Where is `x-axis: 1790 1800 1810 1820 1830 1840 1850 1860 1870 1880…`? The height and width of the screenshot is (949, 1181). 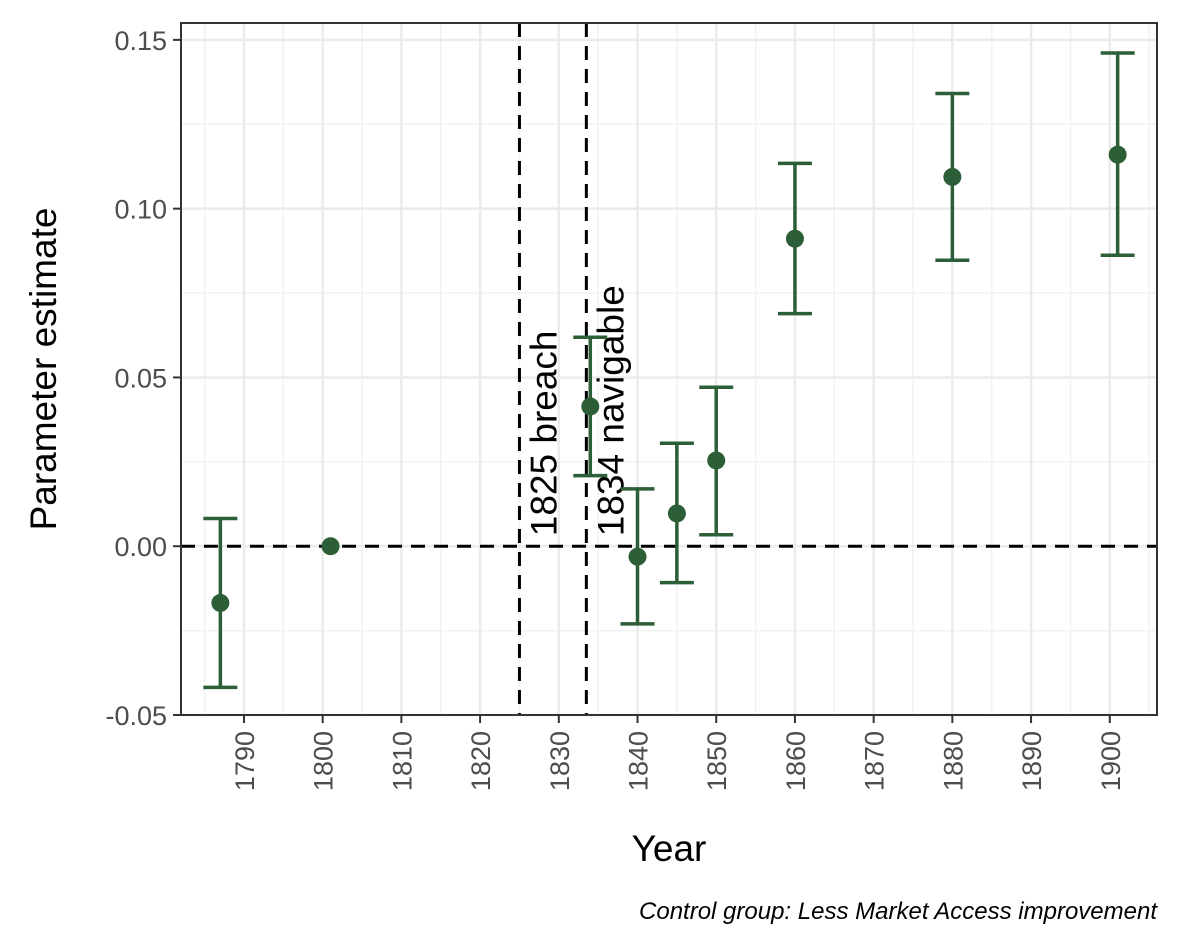
x-axis: 1790 1800 1810 1820 1830 1840 1850 1860 1870 1880… is located at coordinates (678, 753).